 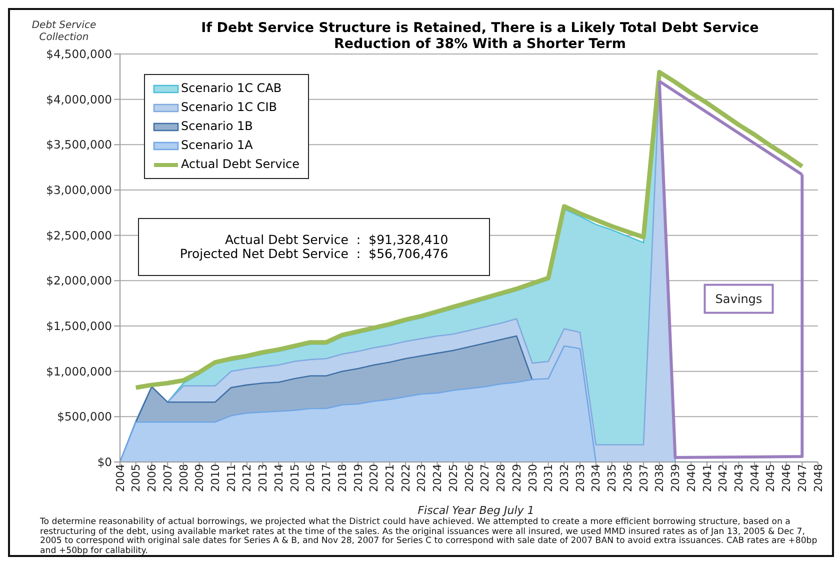 What do you see at coordinates (167, 478) in the screenshot?
I see `x-tick-label: 2007` at bounding box center [167, 478].